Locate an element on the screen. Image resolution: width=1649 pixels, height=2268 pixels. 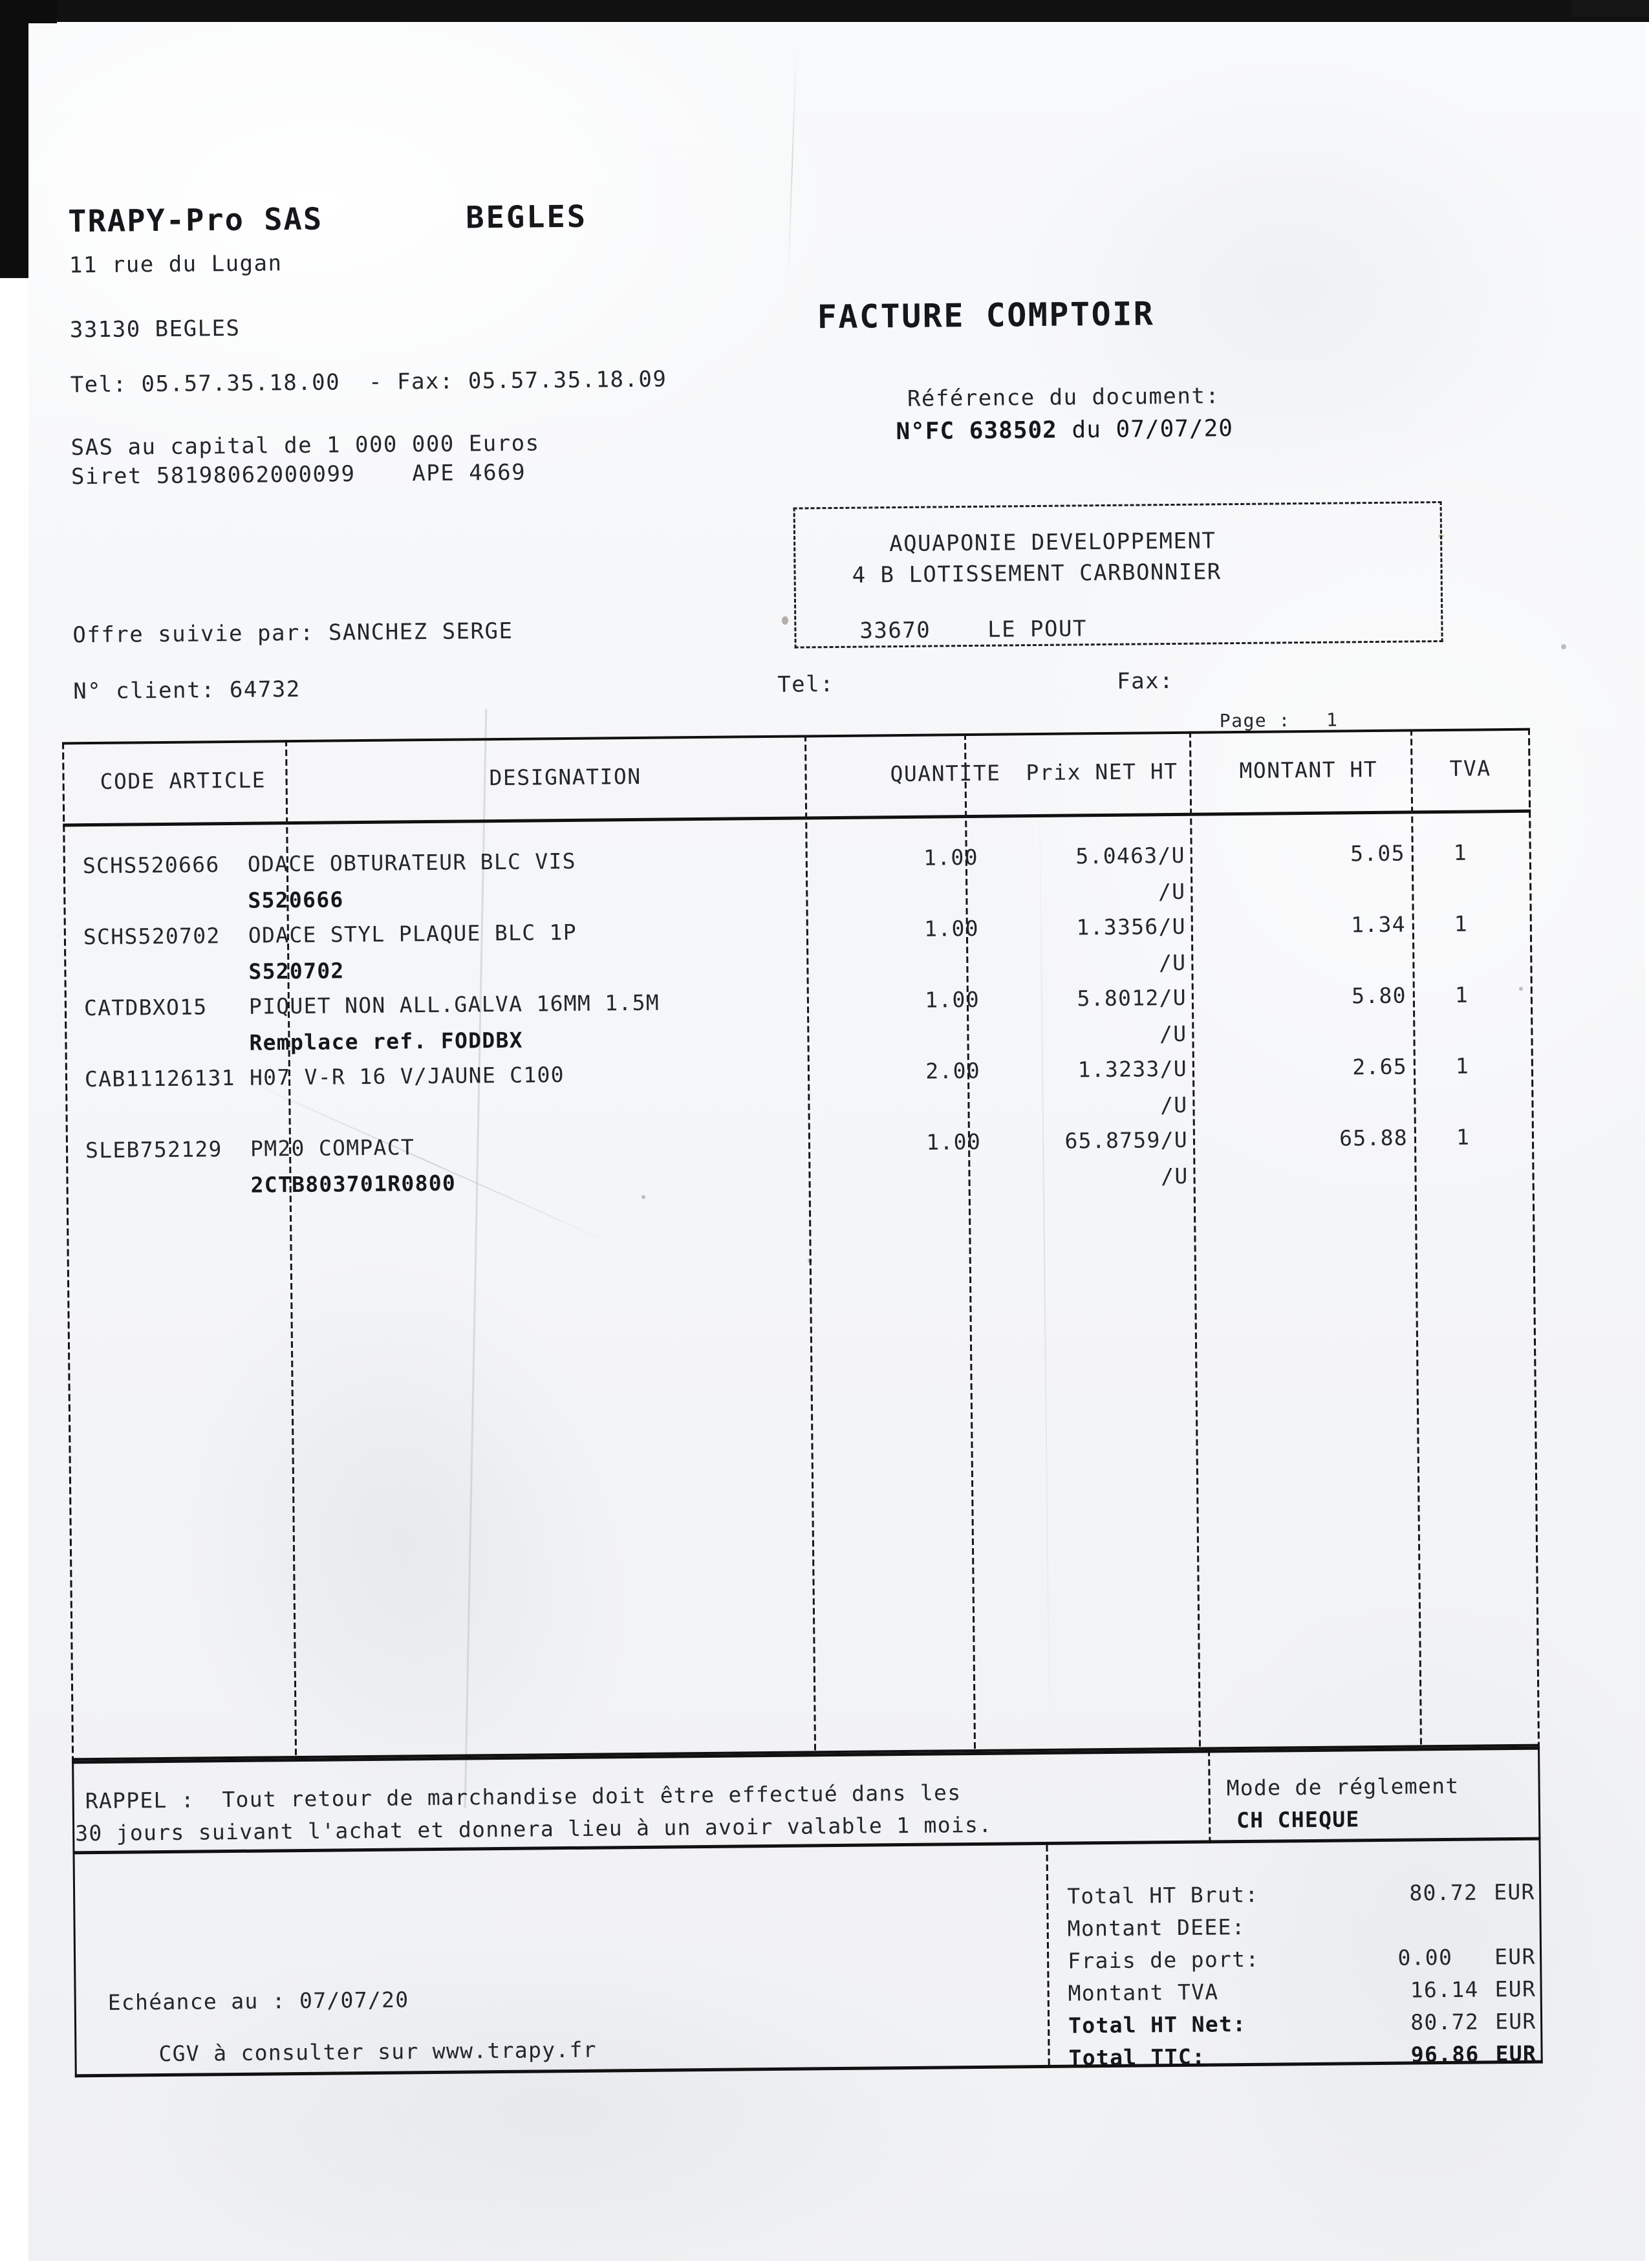
table-border-top is located at coordinates (796, 736).